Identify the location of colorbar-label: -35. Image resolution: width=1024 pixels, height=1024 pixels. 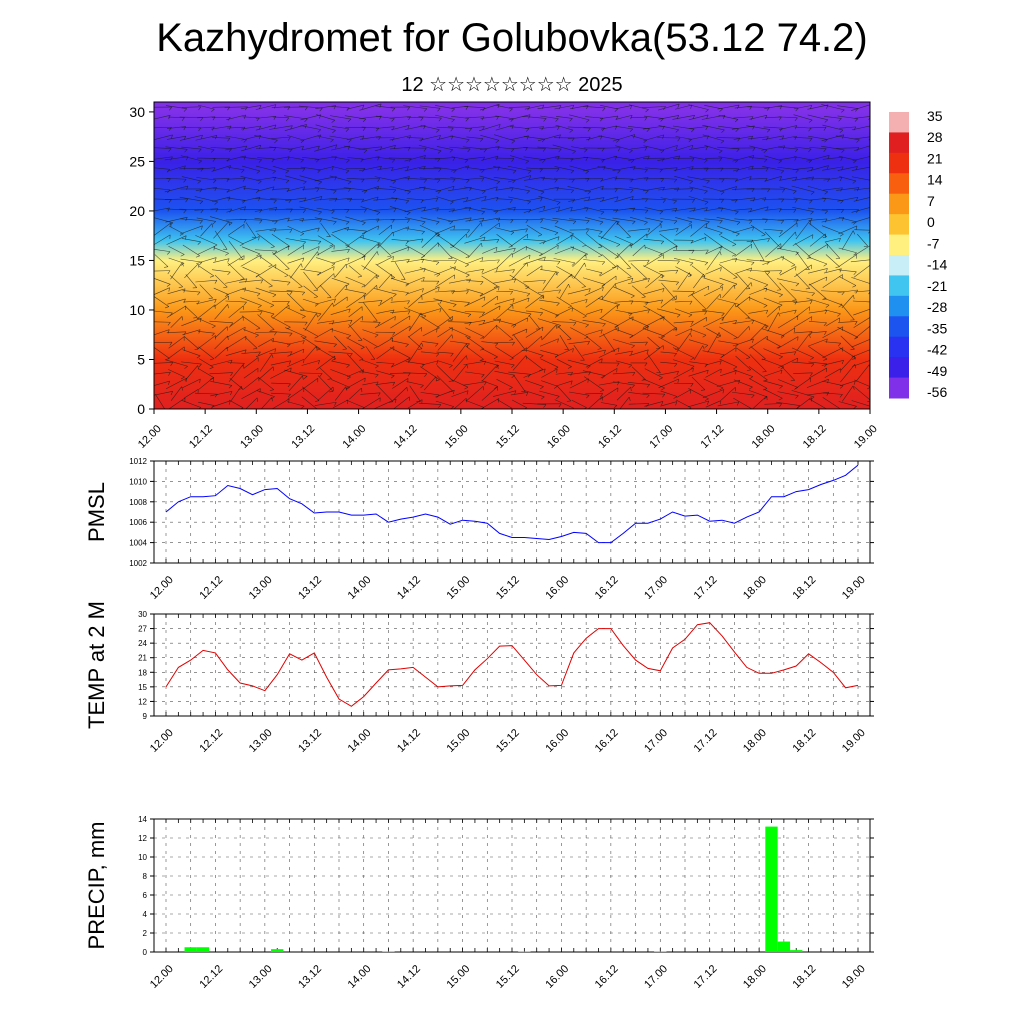
(937, 328).